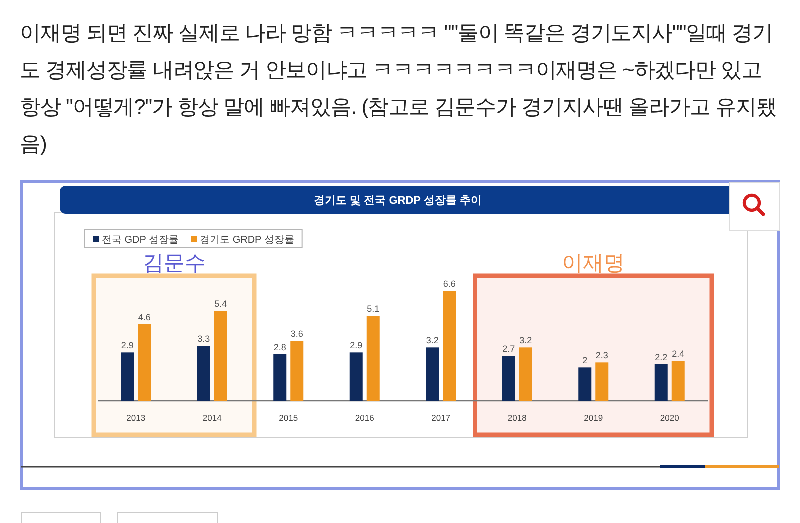 The width and height of the screenshot is (800, 523). What do you see at coordinates (212, 418) in the screenshot?
I see `x-tick-label: 2014` at bounding box center [212, 418].